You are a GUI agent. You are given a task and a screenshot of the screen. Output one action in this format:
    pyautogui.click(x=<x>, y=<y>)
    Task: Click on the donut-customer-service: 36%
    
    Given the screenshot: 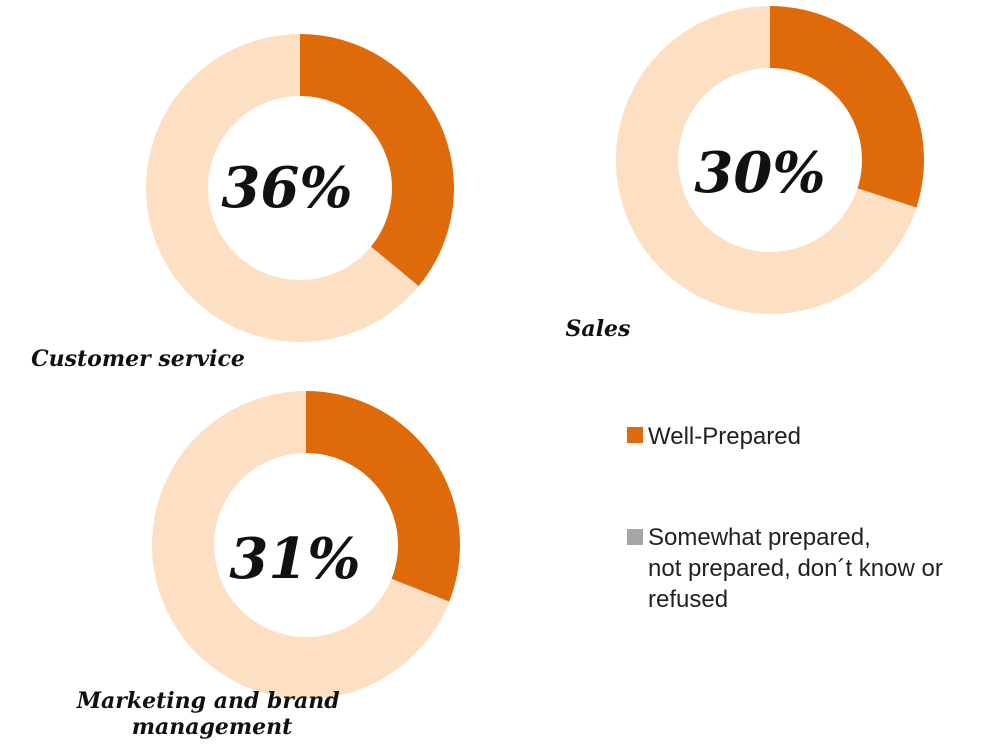 What is the action you would take?
    pyautogui.click(x=300, y=188)
    